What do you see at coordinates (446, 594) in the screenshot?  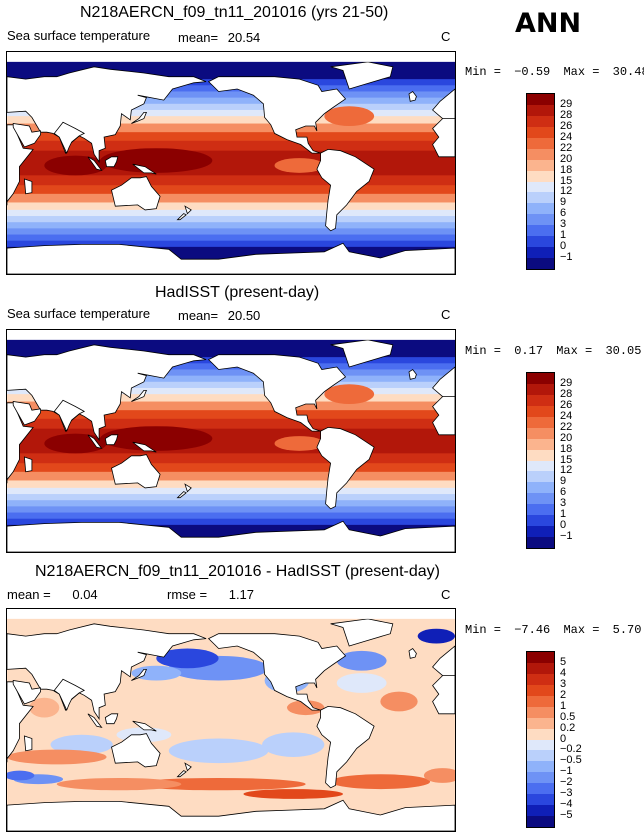 I see `panel-3-units: C` at bounding box center [446, 594].